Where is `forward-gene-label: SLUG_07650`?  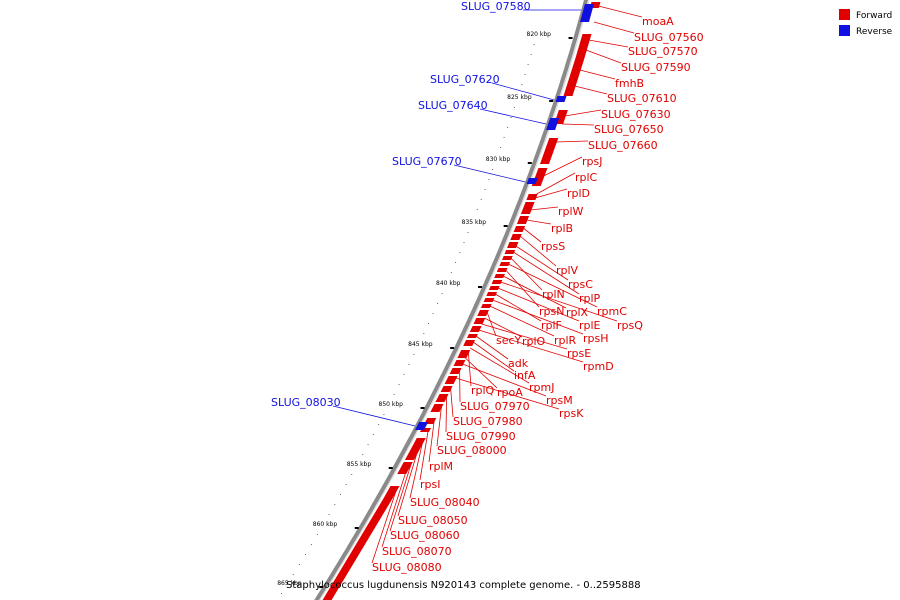
forward-gene-label: SLUG_07650 is located at coordinates (629, 129).